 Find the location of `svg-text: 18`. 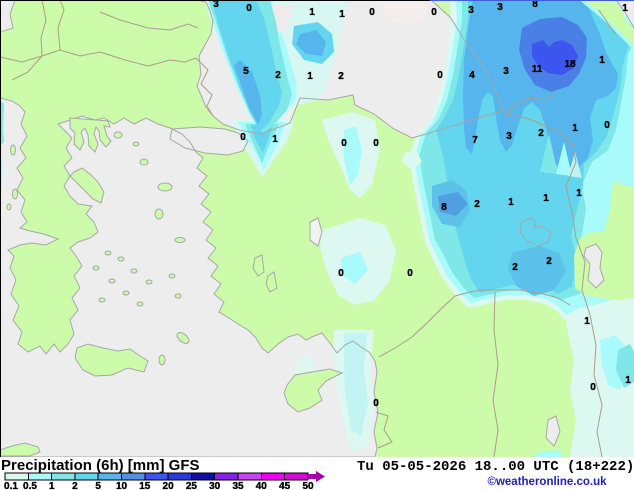

svg-text: 18 is located at coordinates (570, 64).